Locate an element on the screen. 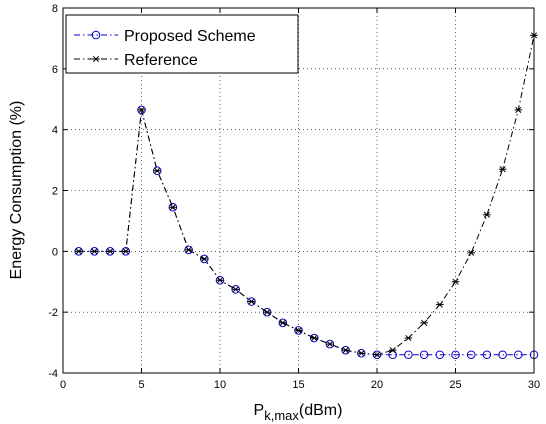 This screenshot has height=424, width=546. x-tick-label: 20 is located at coordinates (377, 385).